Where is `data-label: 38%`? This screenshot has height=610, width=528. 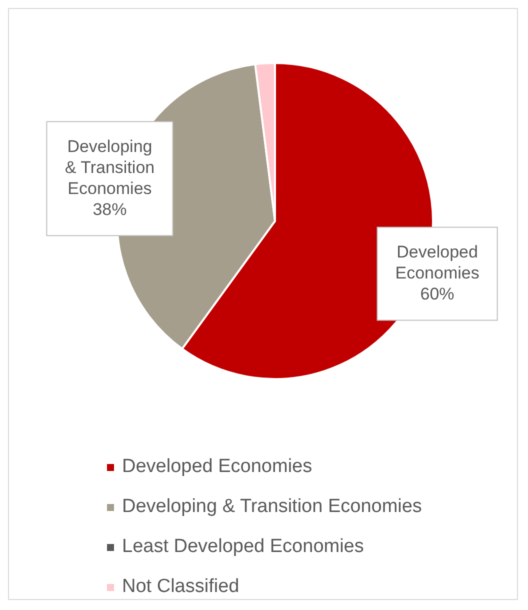 data-label: 38% is located at coordinates (109, 209).